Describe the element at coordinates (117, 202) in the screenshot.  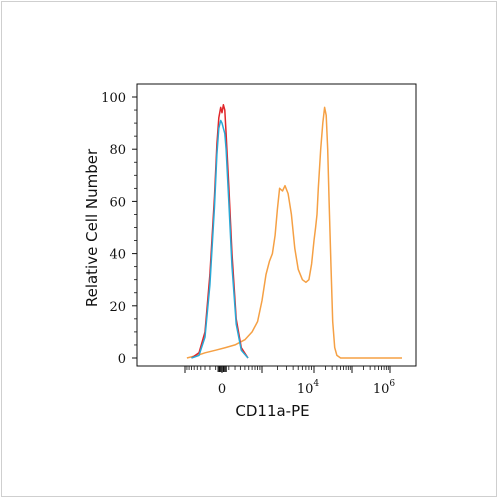
I see `y-tick-label: 60` at that location.